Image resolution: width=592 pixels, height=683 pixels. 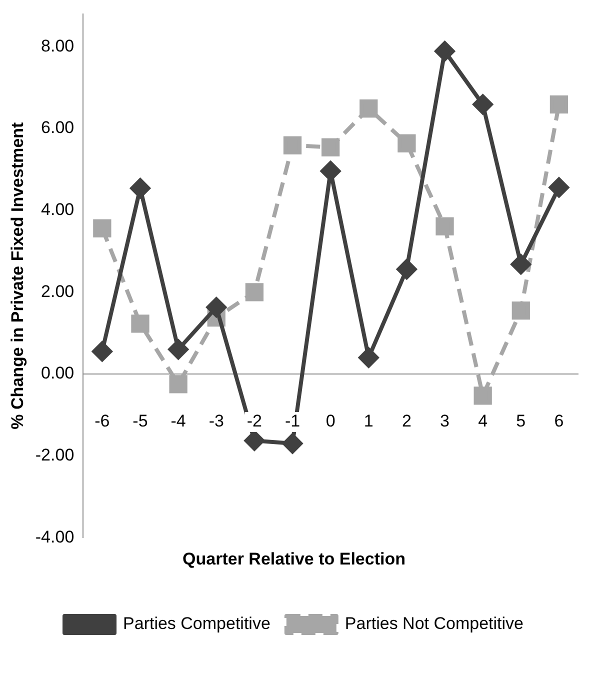 What do you see at coordinates (445, 421) in the screenshot?
I see `x-tick-label: 3` at bounding box center [445, 421].